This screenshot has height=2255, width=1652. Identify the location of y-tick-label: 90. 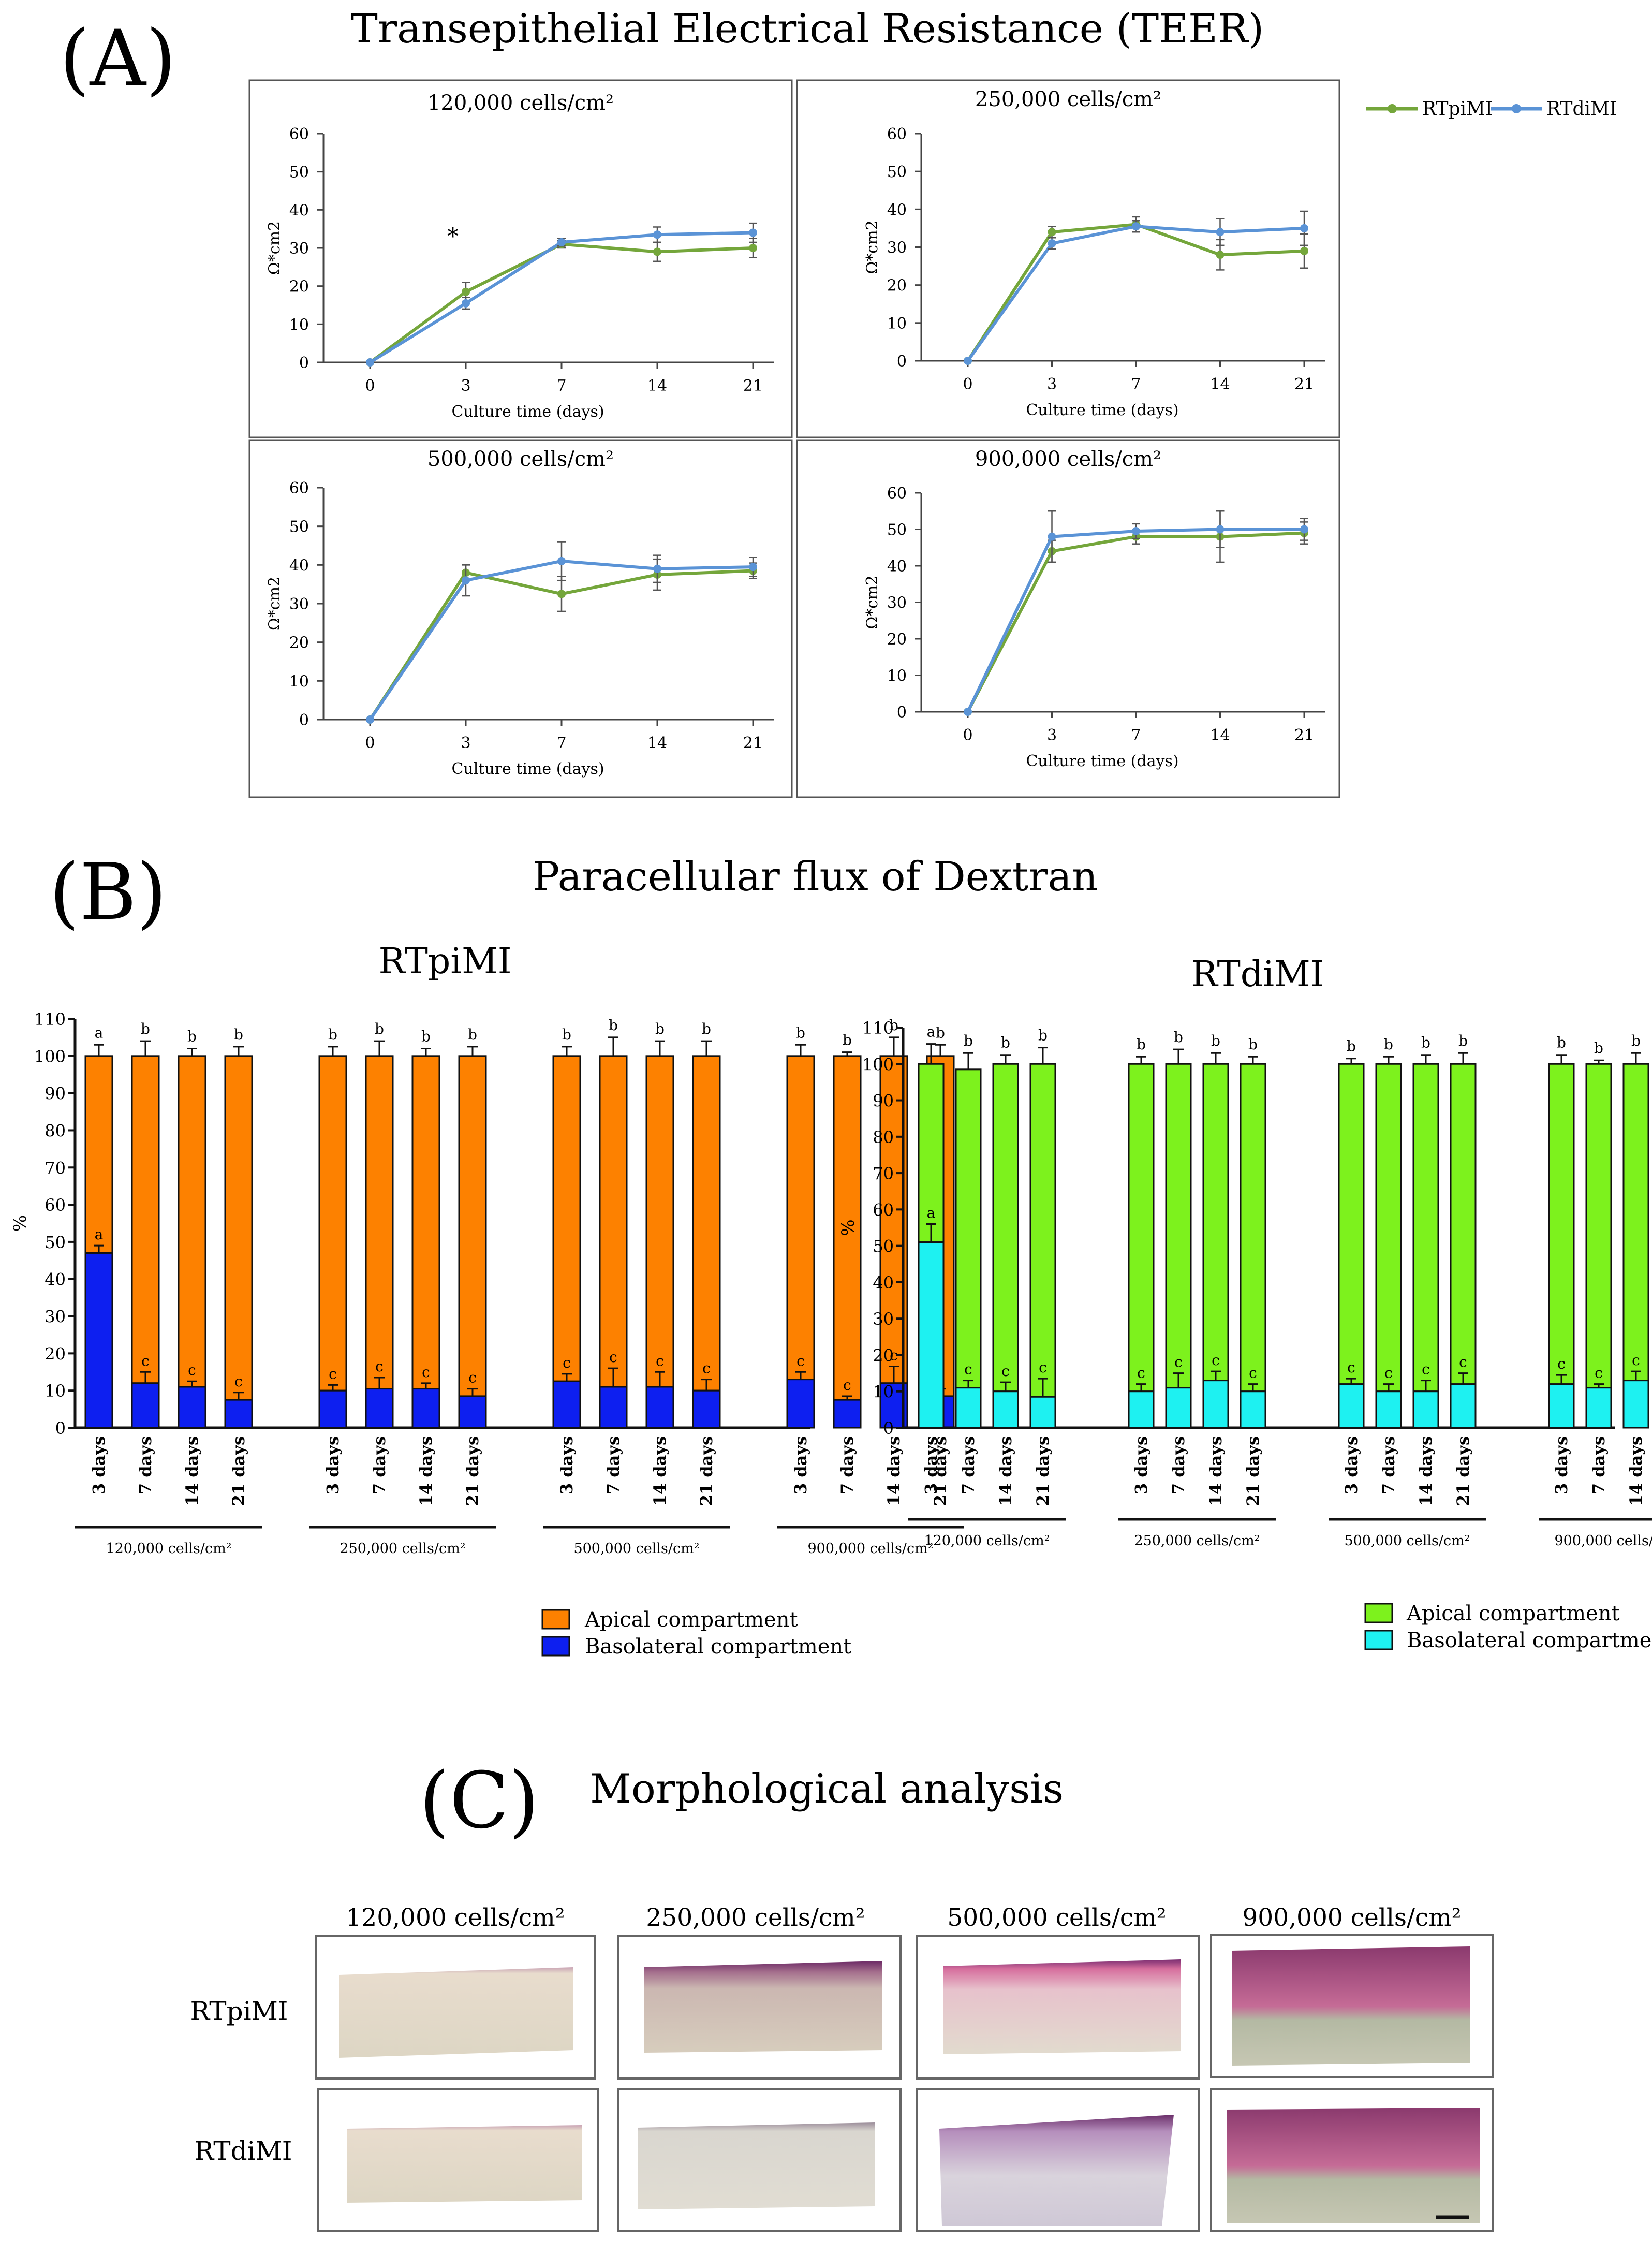
(884, 1101).